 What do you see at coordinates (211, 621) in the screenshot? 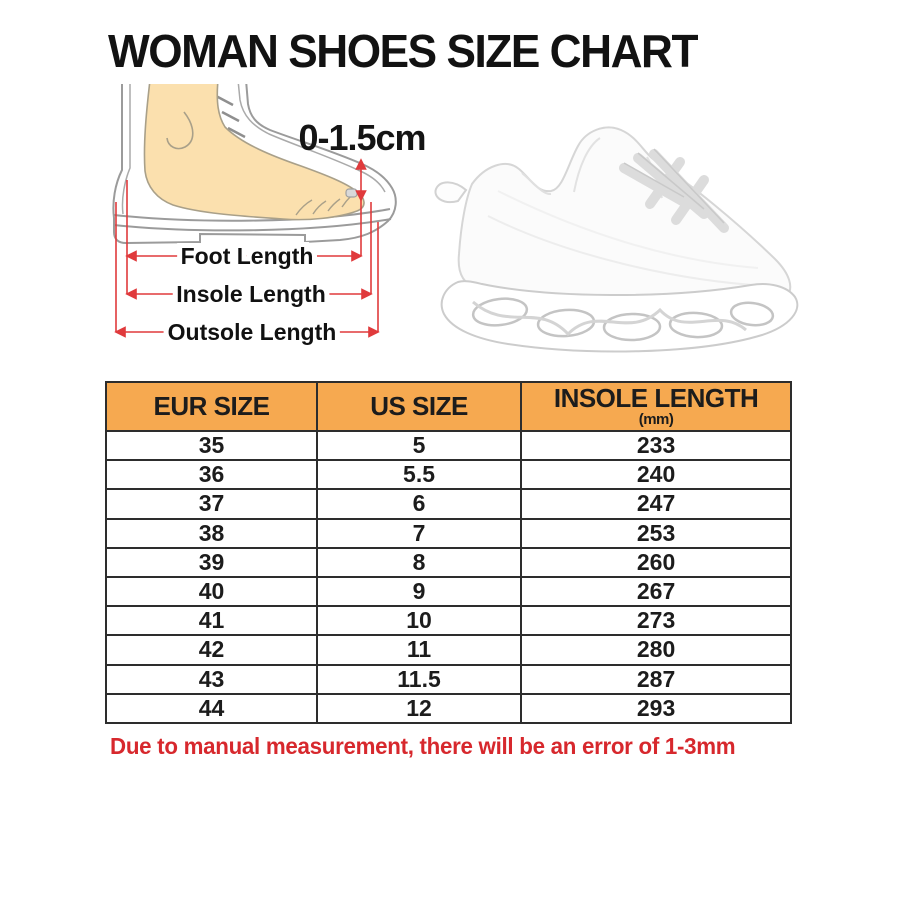
I see `table-cell: 41` at bounding box center [211, 621].